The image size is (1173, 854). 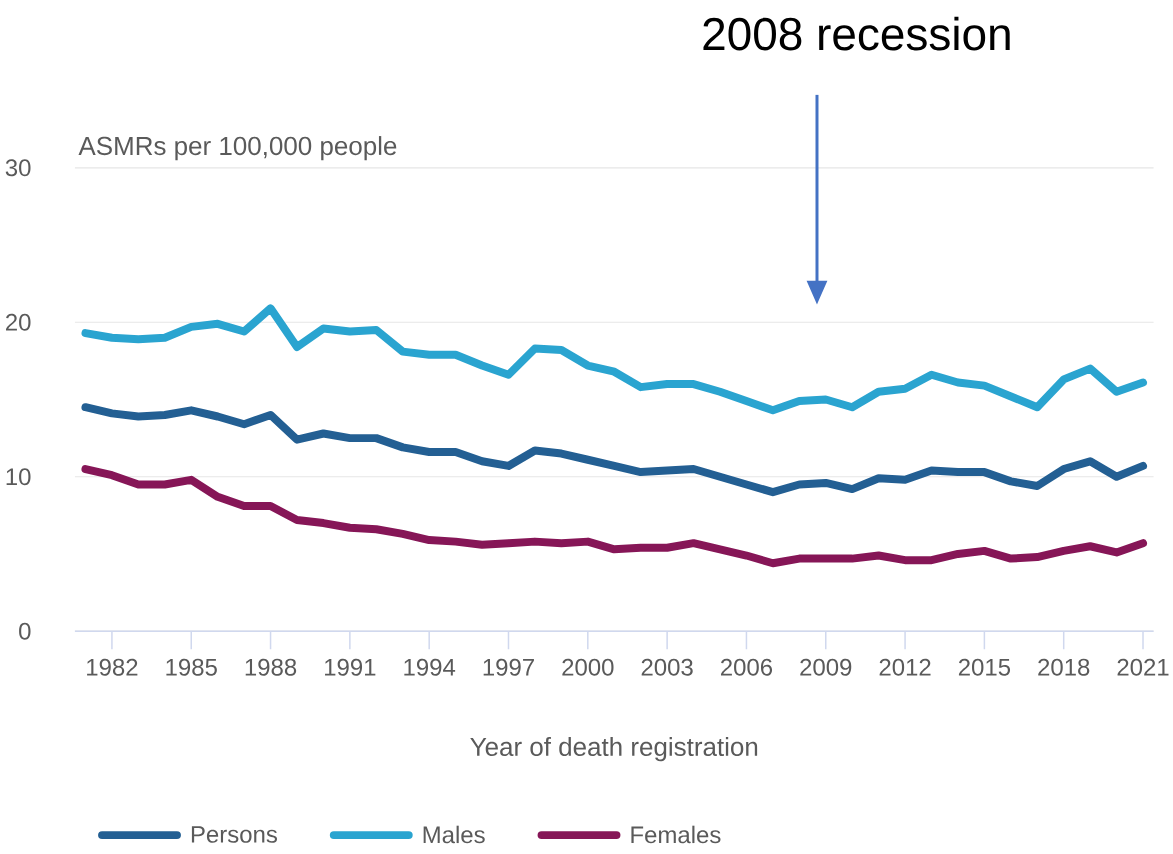 I want to click on y-axis-title: ASMRs per 100,000 people, so click(x=237, y=148).